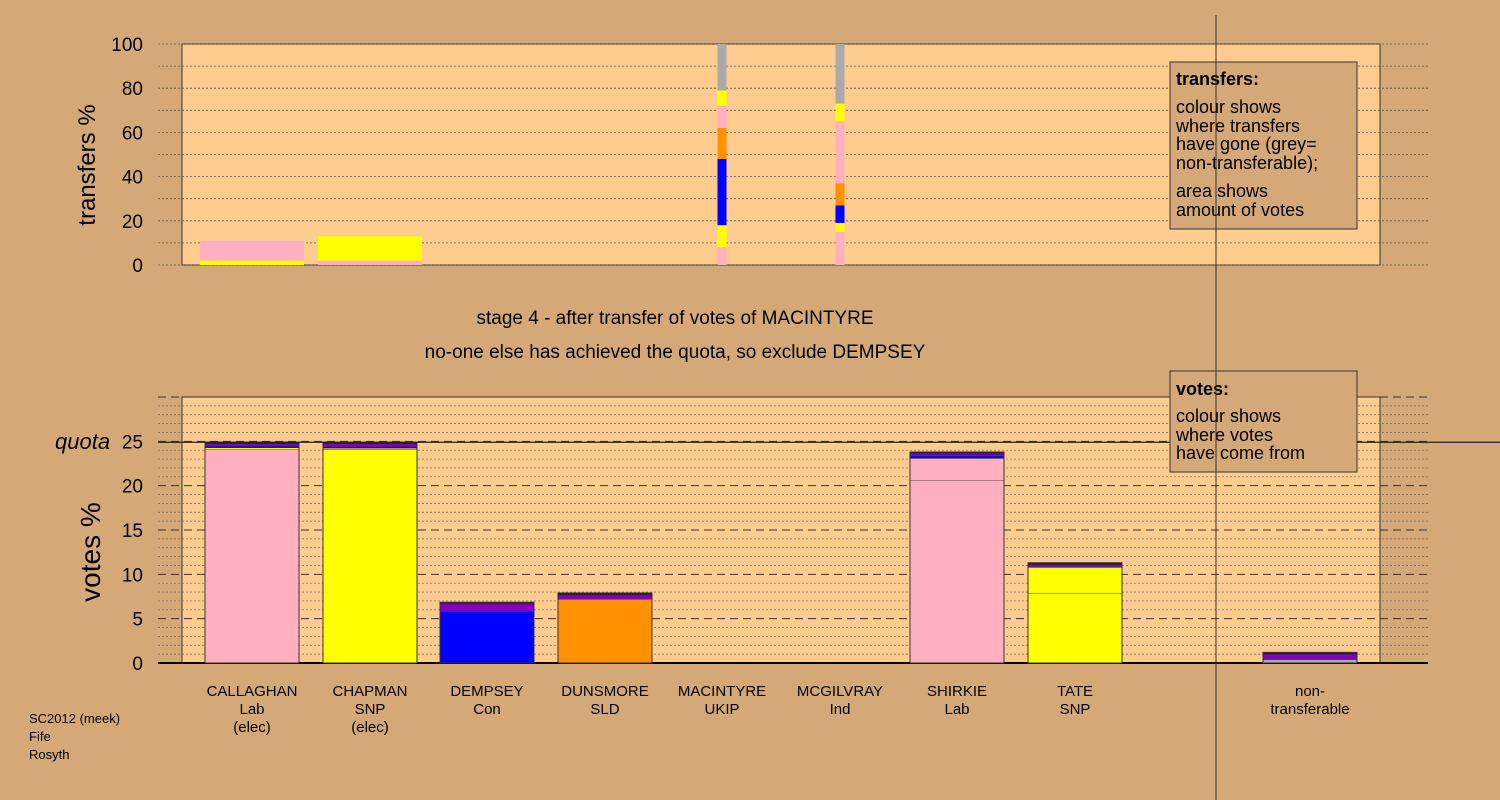 The width and height of the screenshot is (1500, 800). What do you see at coordinates (127, 45) in the screenshot?
I see `transfers-y-tick-label: 100` at bounding box center [127, 45].